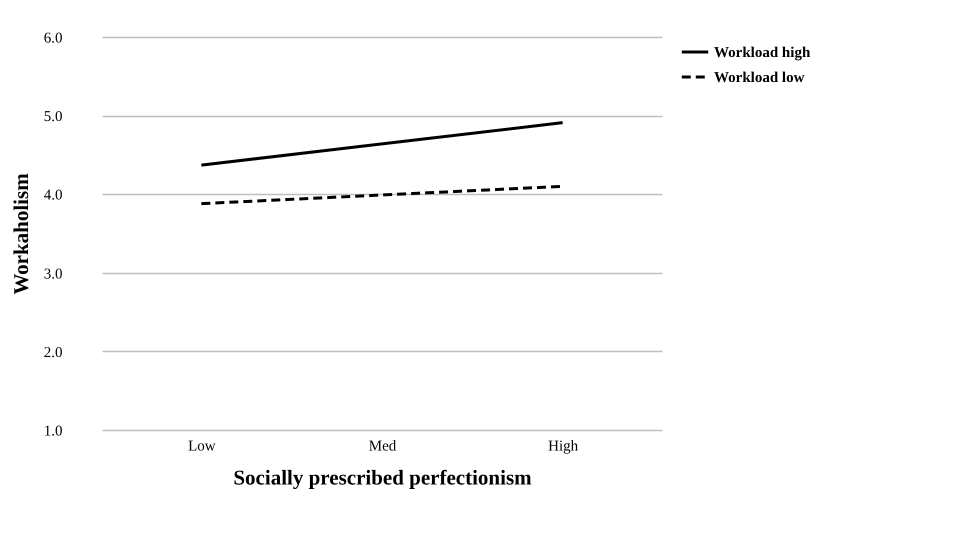 This screenshot has width=956, height=536. What do you see at coordinates (53, 274) in the screenshot?
I see `y-tick-label: 3.0` at bounding box center [53, 274].